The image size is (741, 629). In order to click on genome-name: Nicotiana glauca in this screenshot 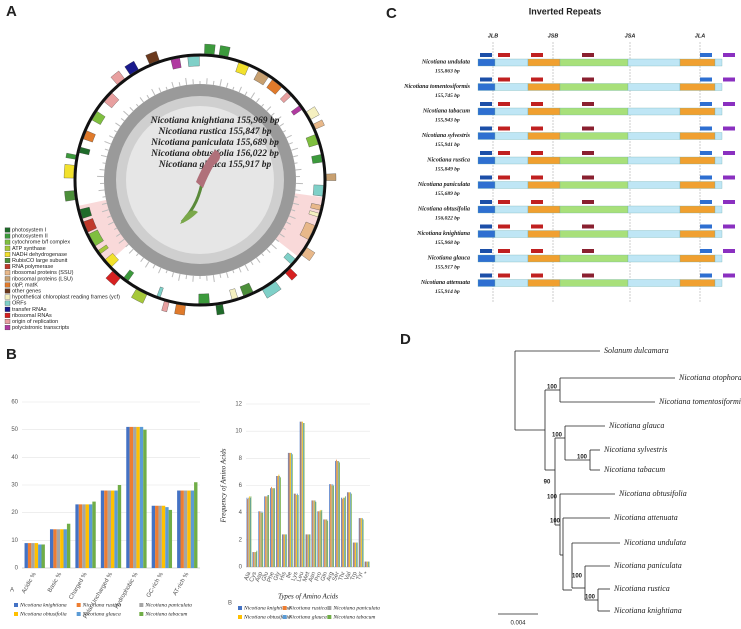, I will do `click(448, 258)`.